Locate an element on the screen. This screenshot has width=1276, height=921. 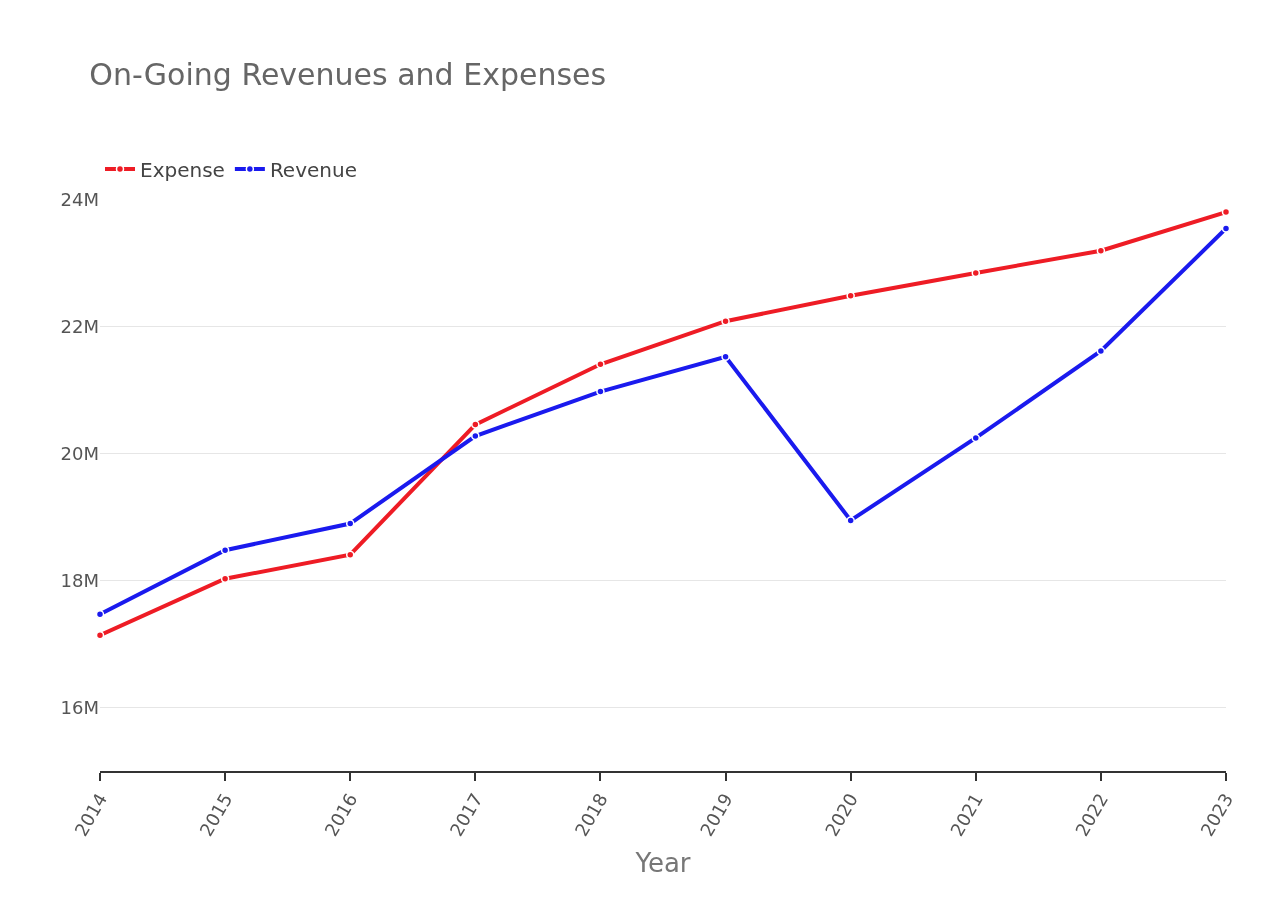
y-tick-label: 16M is located at coordinates (79, 707).